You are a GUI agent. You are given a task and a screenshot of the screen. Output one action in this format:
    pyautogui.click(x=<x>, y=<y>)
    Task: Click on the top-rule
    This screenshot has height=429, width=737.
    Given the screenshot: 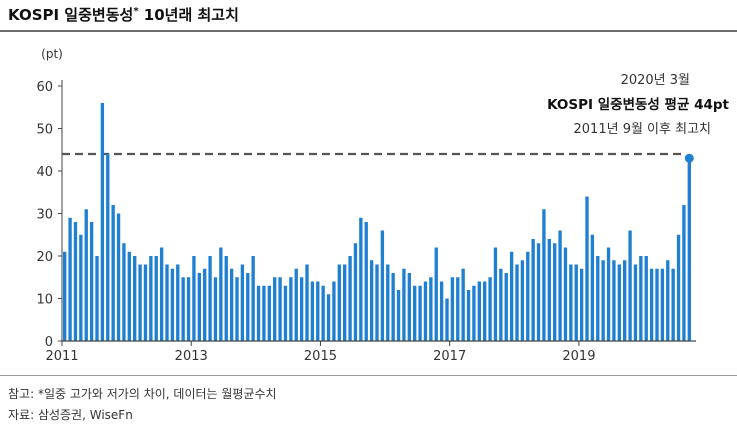 What is the action you would take?
    pyautogui.click(x=368, y=31)
    